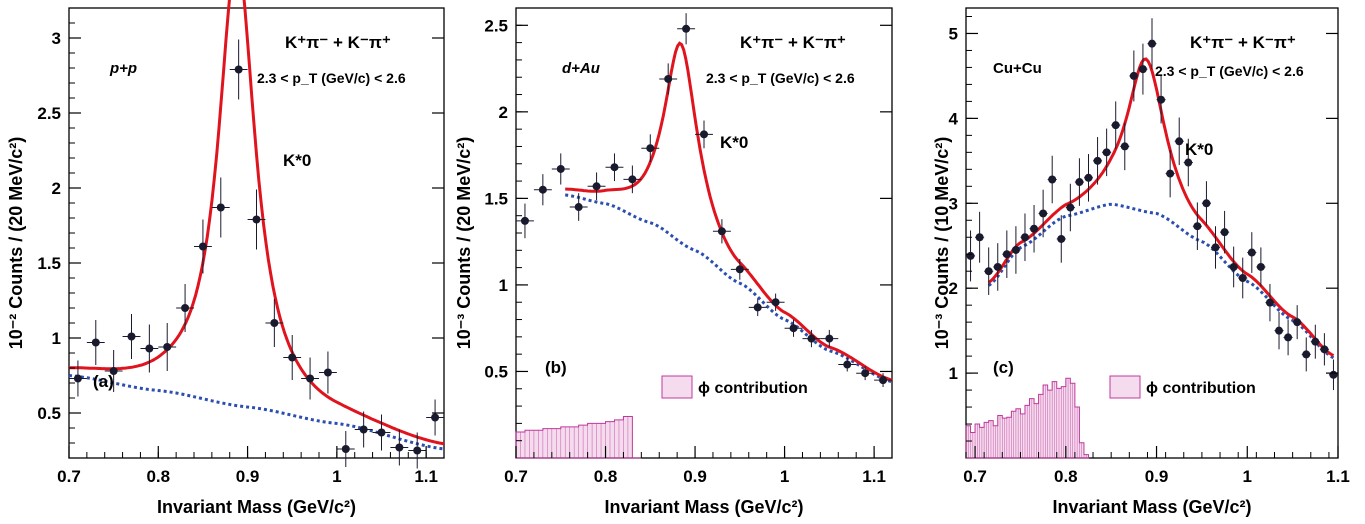 This screenshot has width=1365, height=524. What do you see at coordinates (954, 118) in the screenshot?
I see `y-tick-label: 4` at bounding box center [954, 118].